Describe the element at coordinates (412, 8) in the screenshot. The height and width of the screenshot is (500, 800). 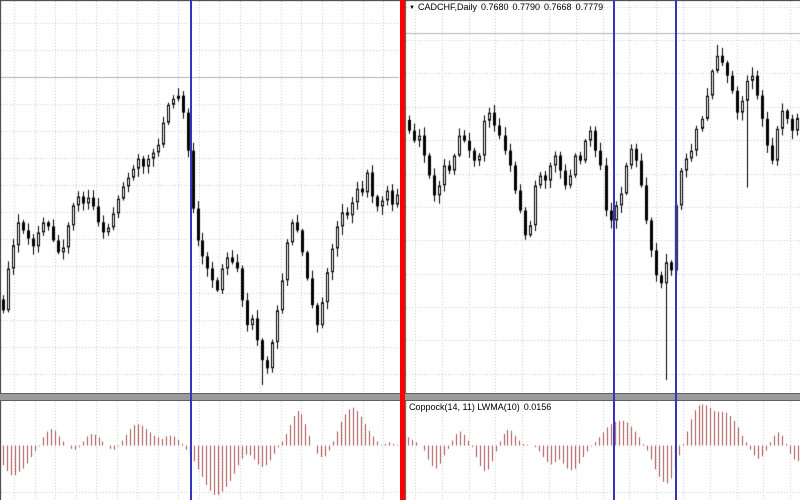
I see `collapse-arrow-icon: ▼` at that location.